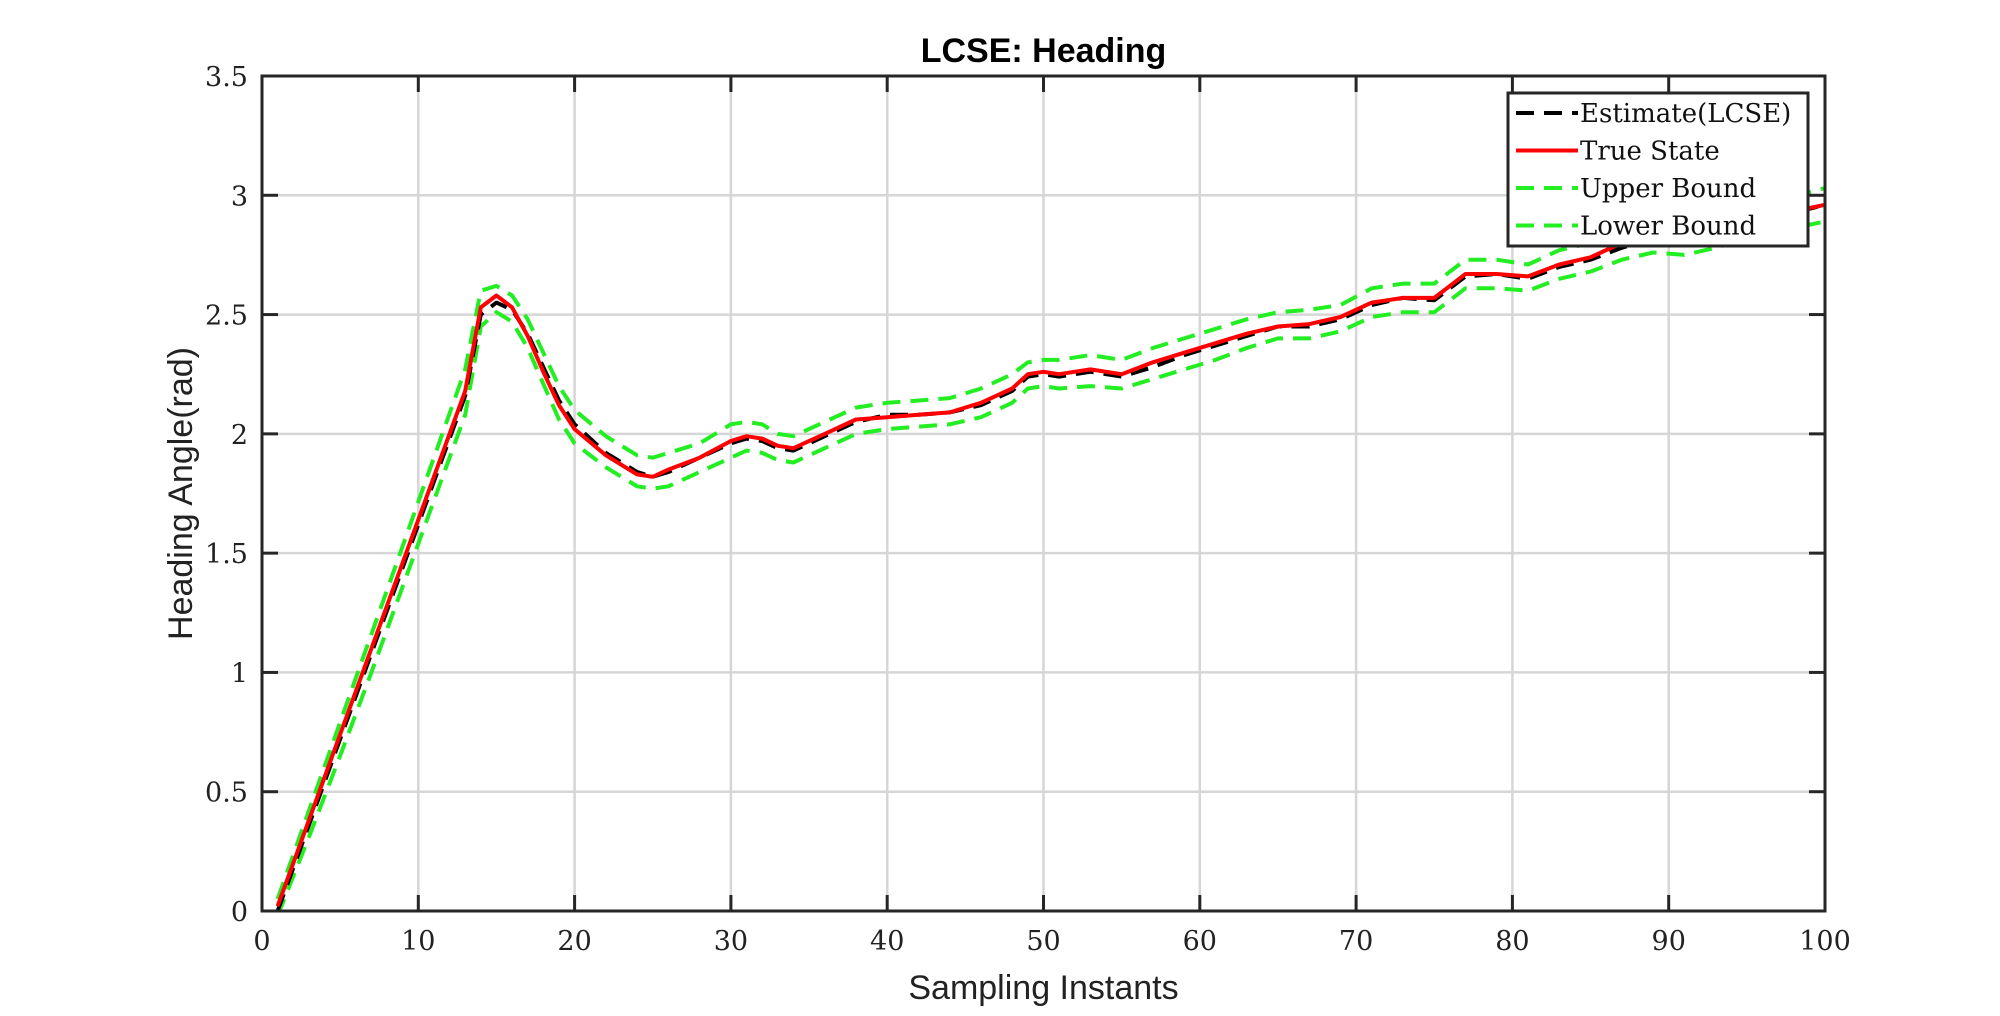 The width and height of the screenshot is (2000, 1016). What do you see at coordinates (181, 493) in the screenshot?
I see `y-axis-label: Heading Angle(rad)` at bounding box center [181, 493].